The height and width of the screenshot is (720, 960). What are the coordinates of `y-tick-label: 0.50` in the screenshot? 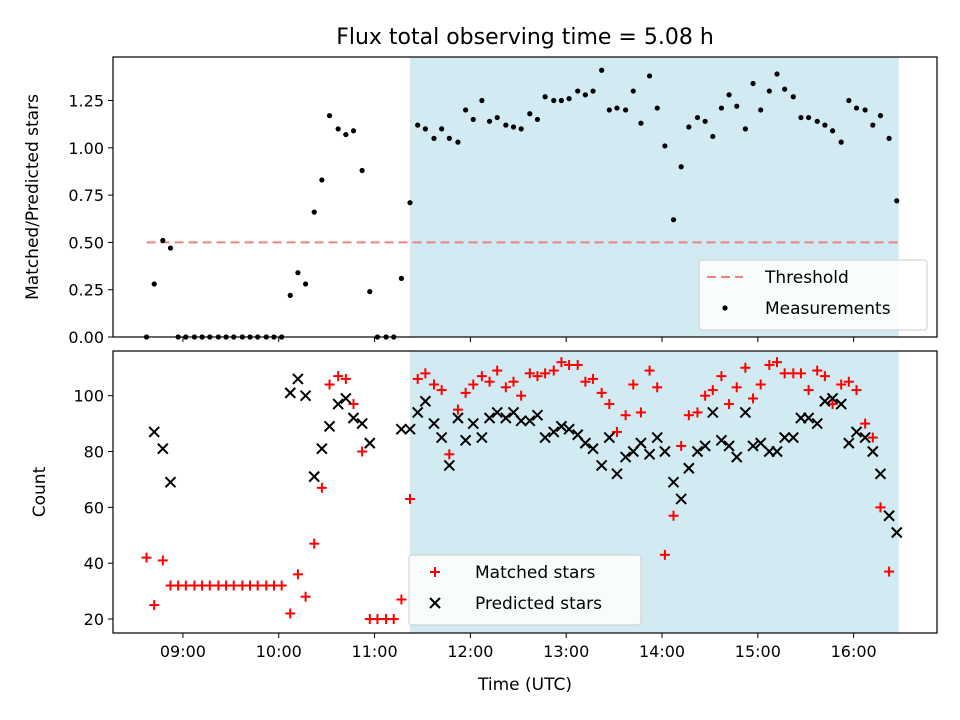 It's located at (86, 242).